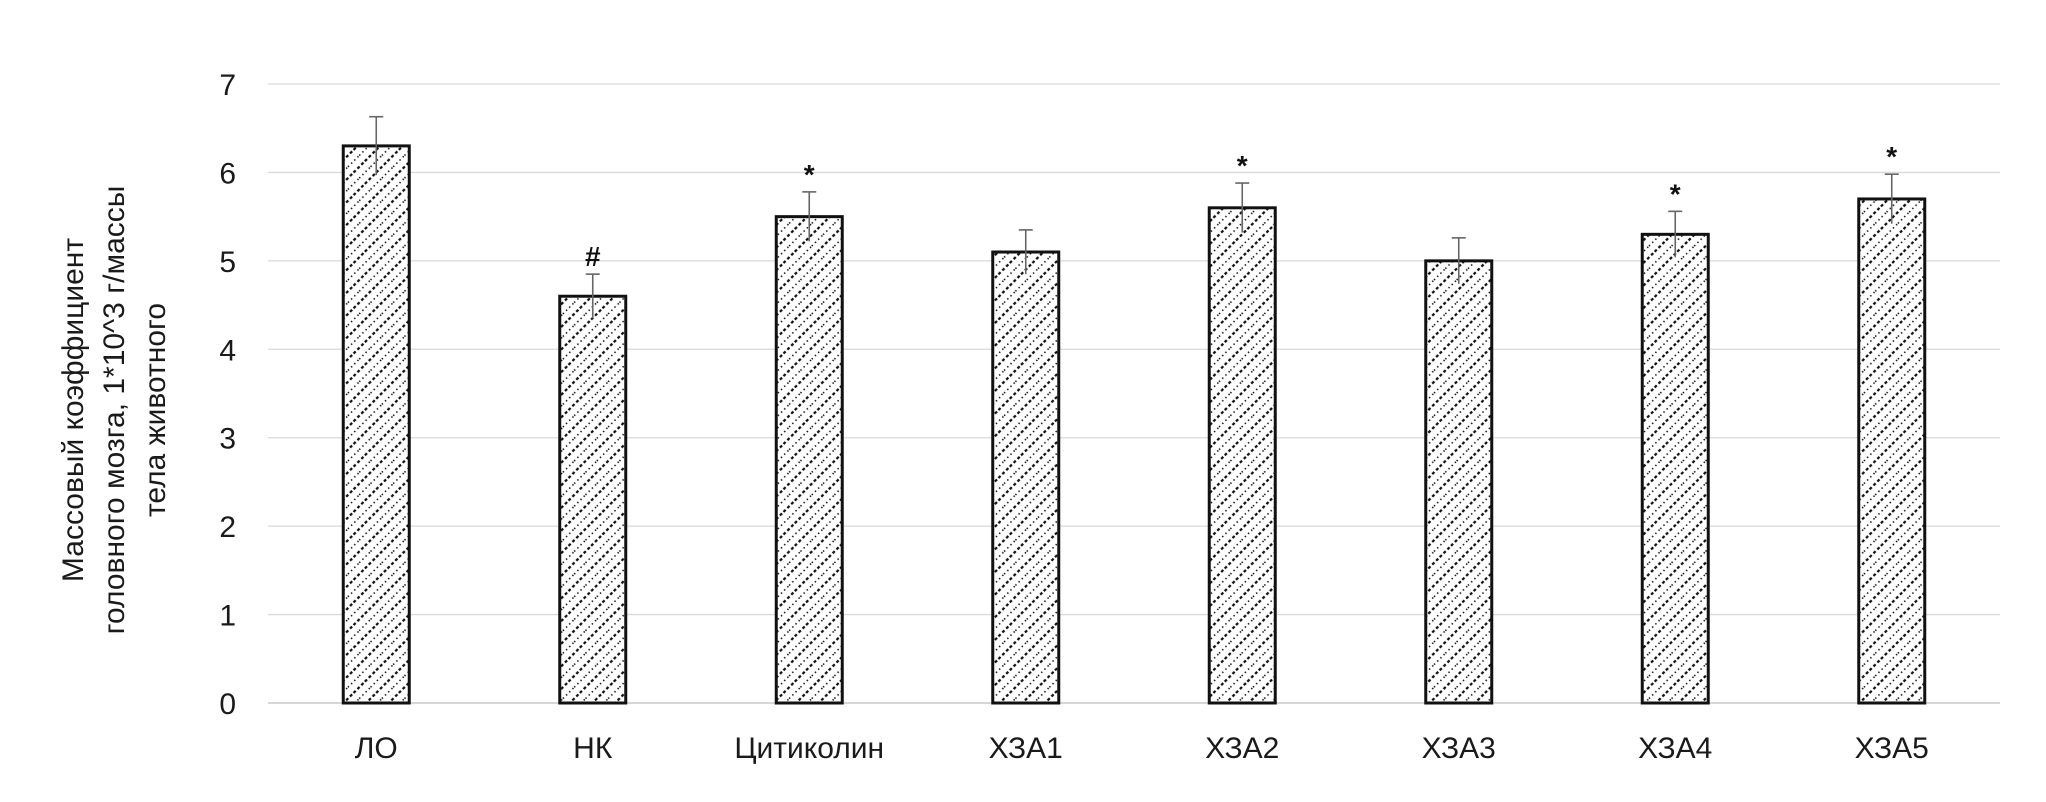 Image resolution: width=2046 pixels, height=802 pixels. I want to click on y-tick-label-3: 3, so click(227, 439).